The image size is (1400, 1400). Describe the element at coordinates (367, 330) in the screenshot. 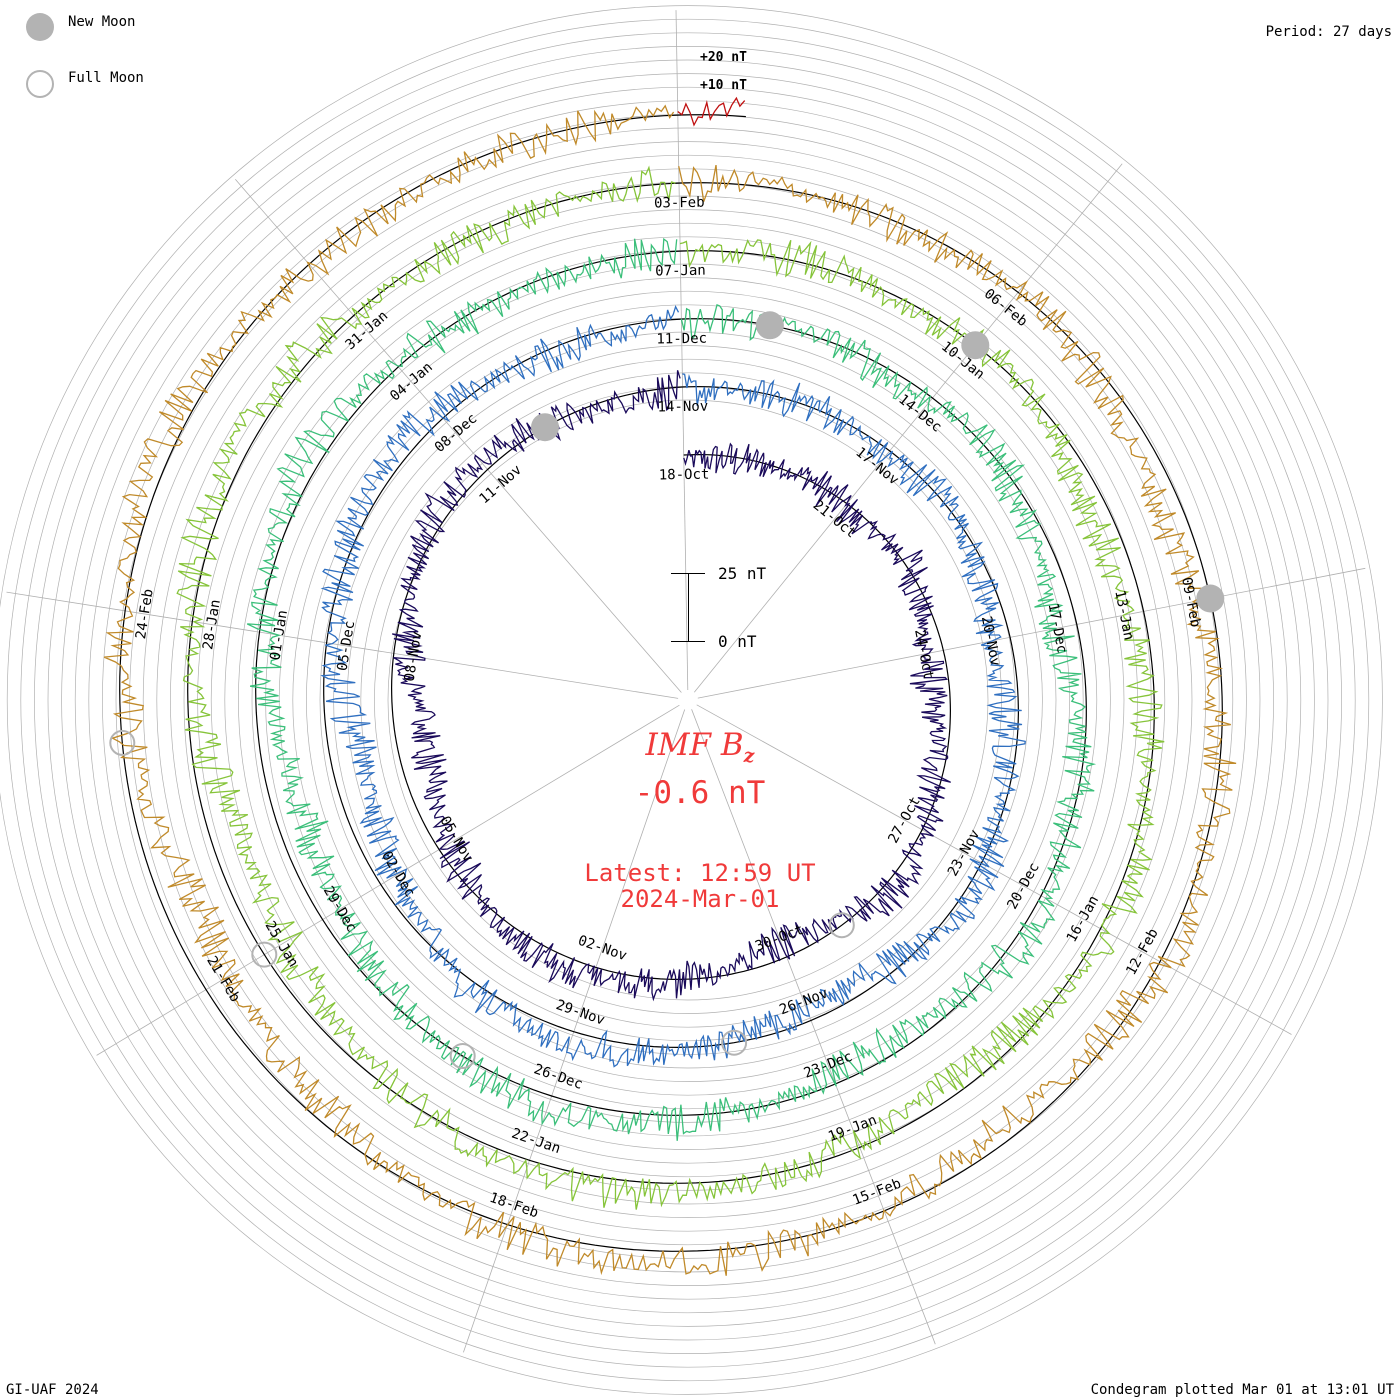

I see `date-label: 31-Jan` at that location.